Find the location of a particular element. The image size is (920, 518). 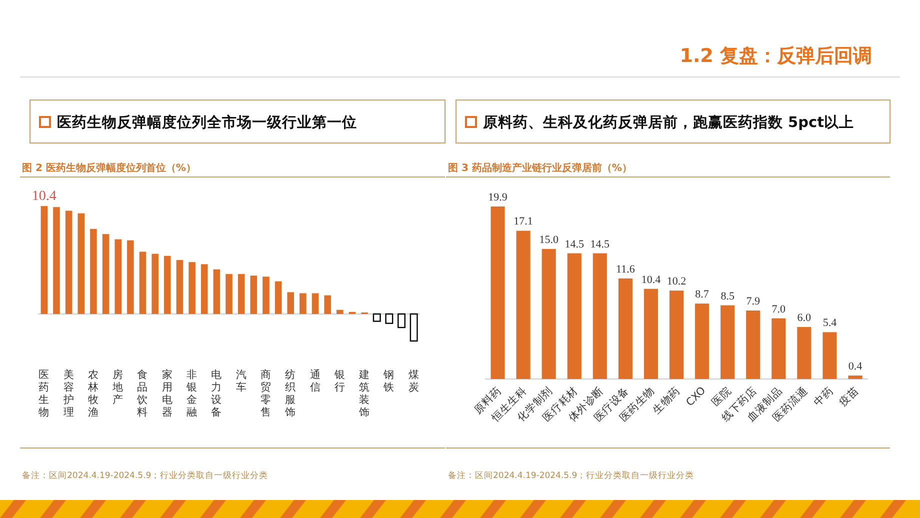

data-label: 19.9 is located at coordinates (498, 197).